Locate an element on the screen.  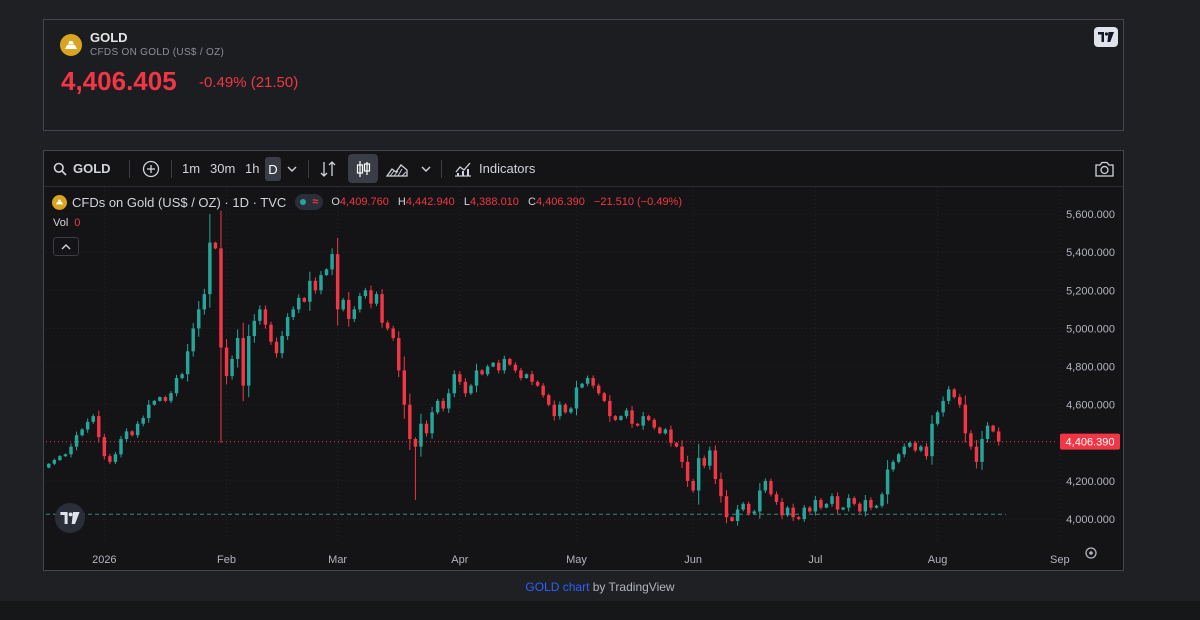
y-tick-label: 5,400.000 is located at coordinates (1090, 253).